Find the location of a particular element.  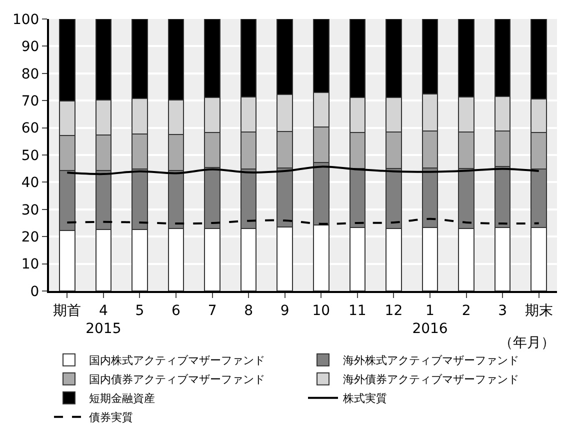

legend-label: 海外債券アクティブマザーファンド is located at coordinates (431, 379).